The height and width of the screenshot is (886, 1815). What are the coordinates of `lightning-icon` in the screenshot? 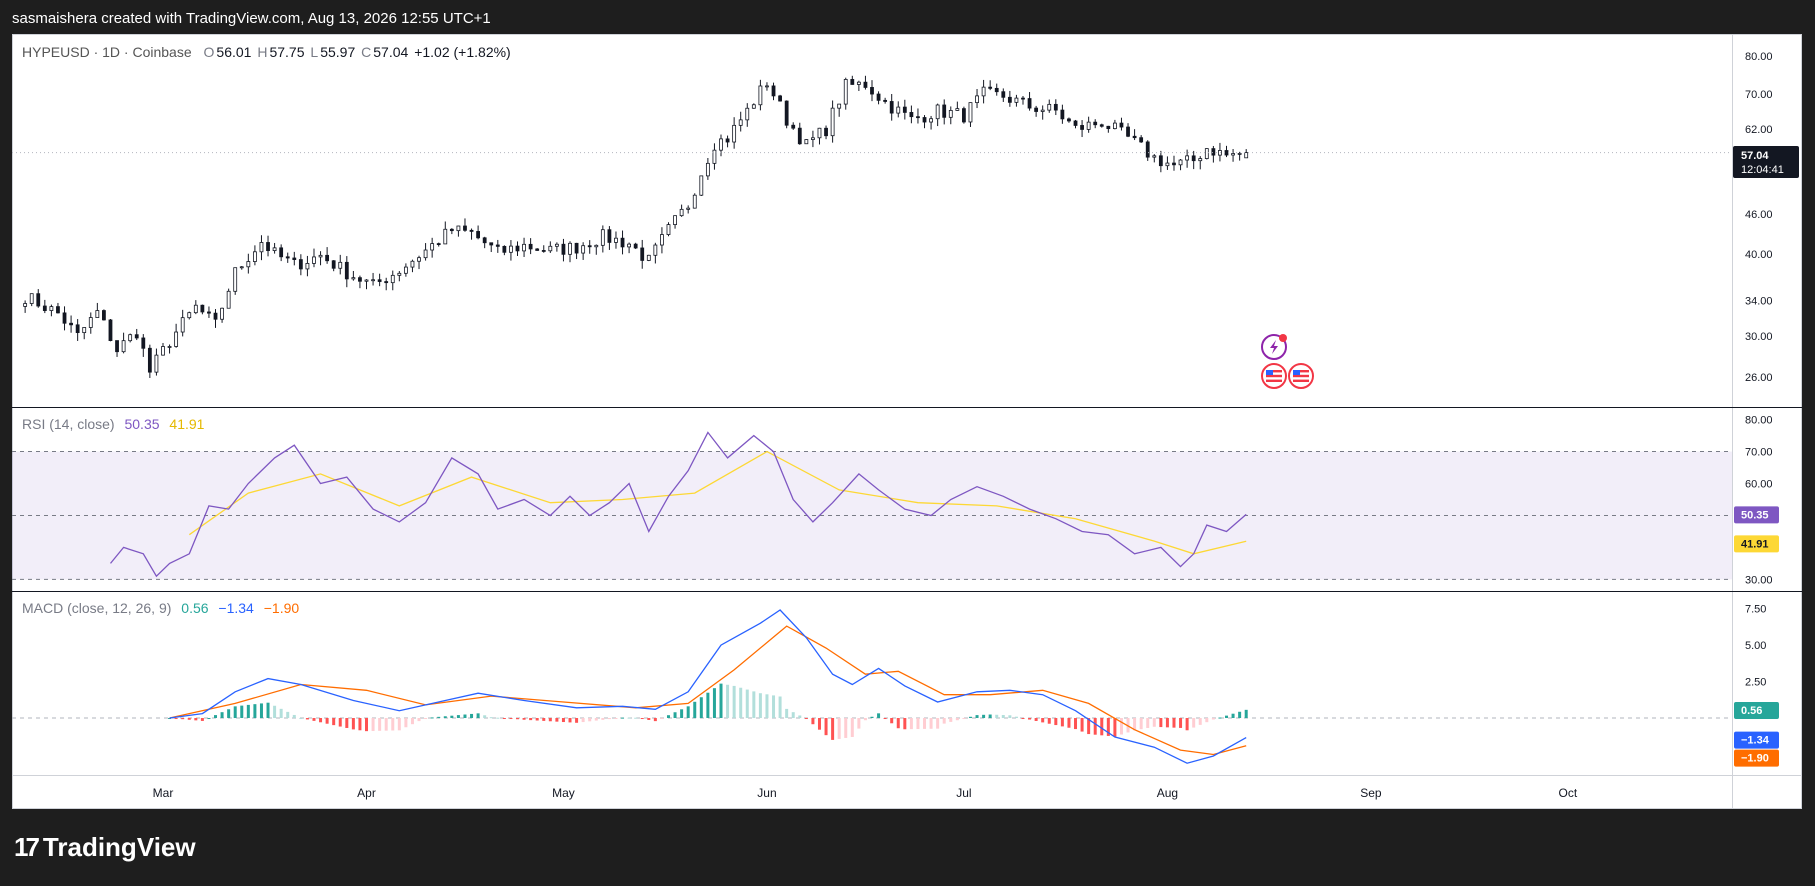 It's located at (1274, 347).